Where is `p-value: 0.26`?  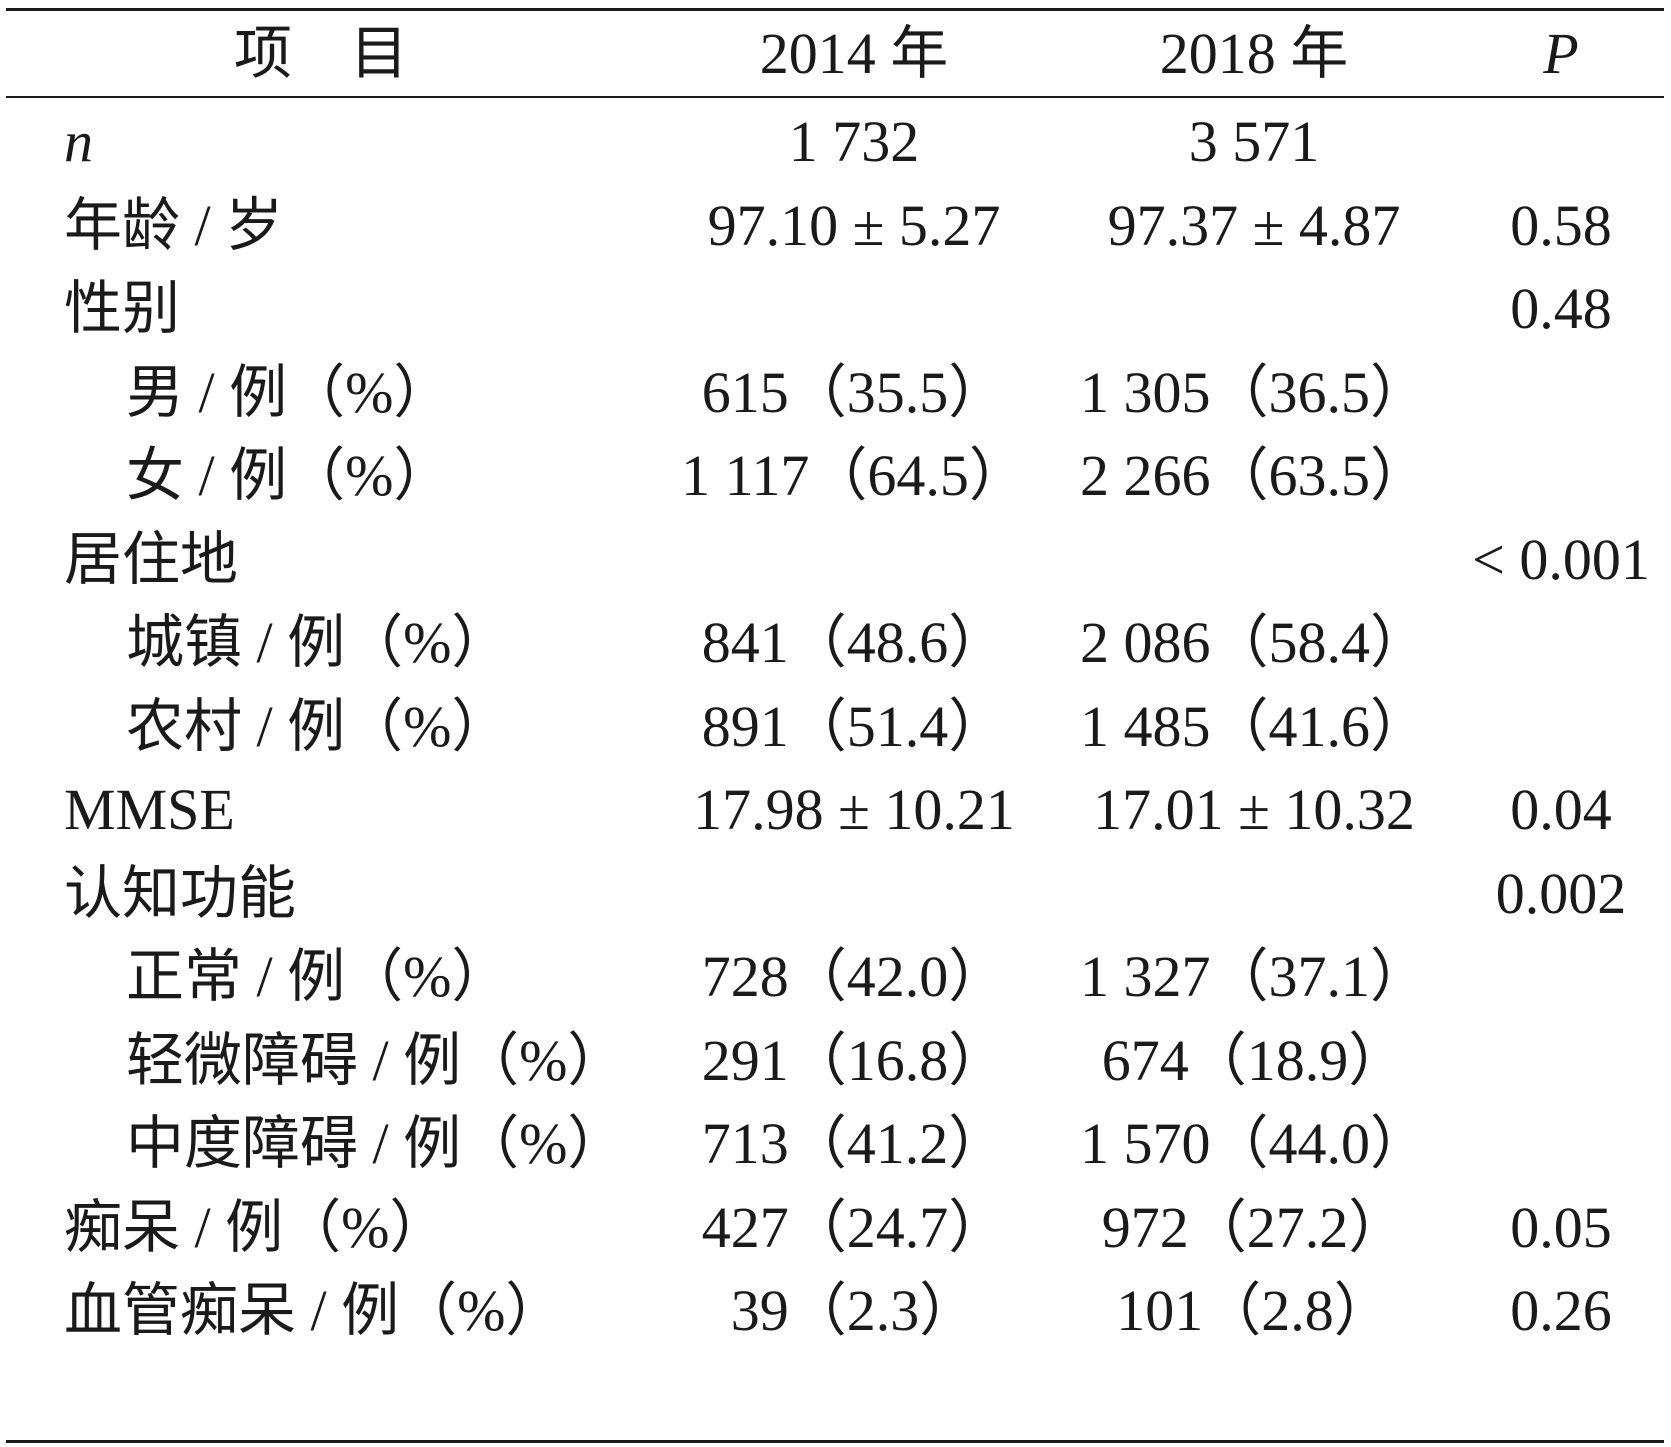
p-value: 0.26 is located at coordinates (1561, 1310).